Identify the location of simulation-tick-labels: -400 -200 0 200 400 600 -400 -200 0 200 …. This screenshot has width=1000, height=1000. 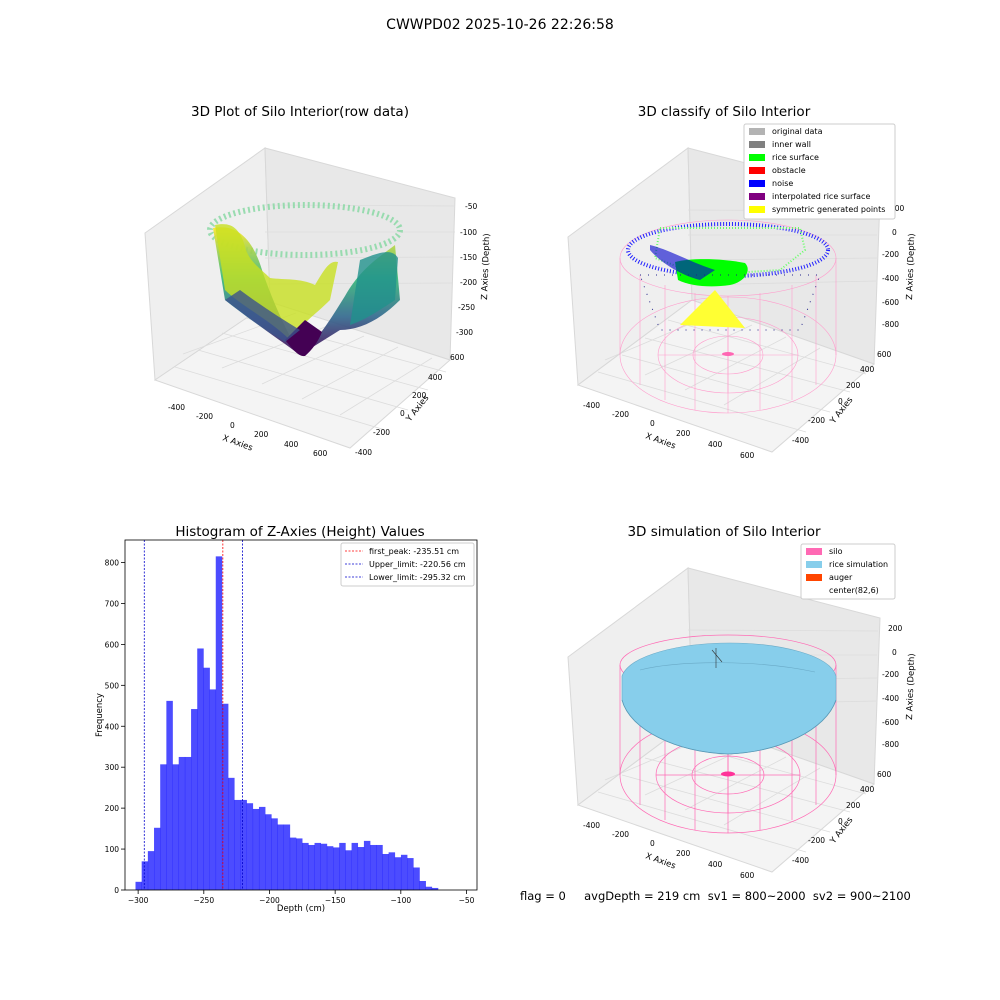
(743, 752).